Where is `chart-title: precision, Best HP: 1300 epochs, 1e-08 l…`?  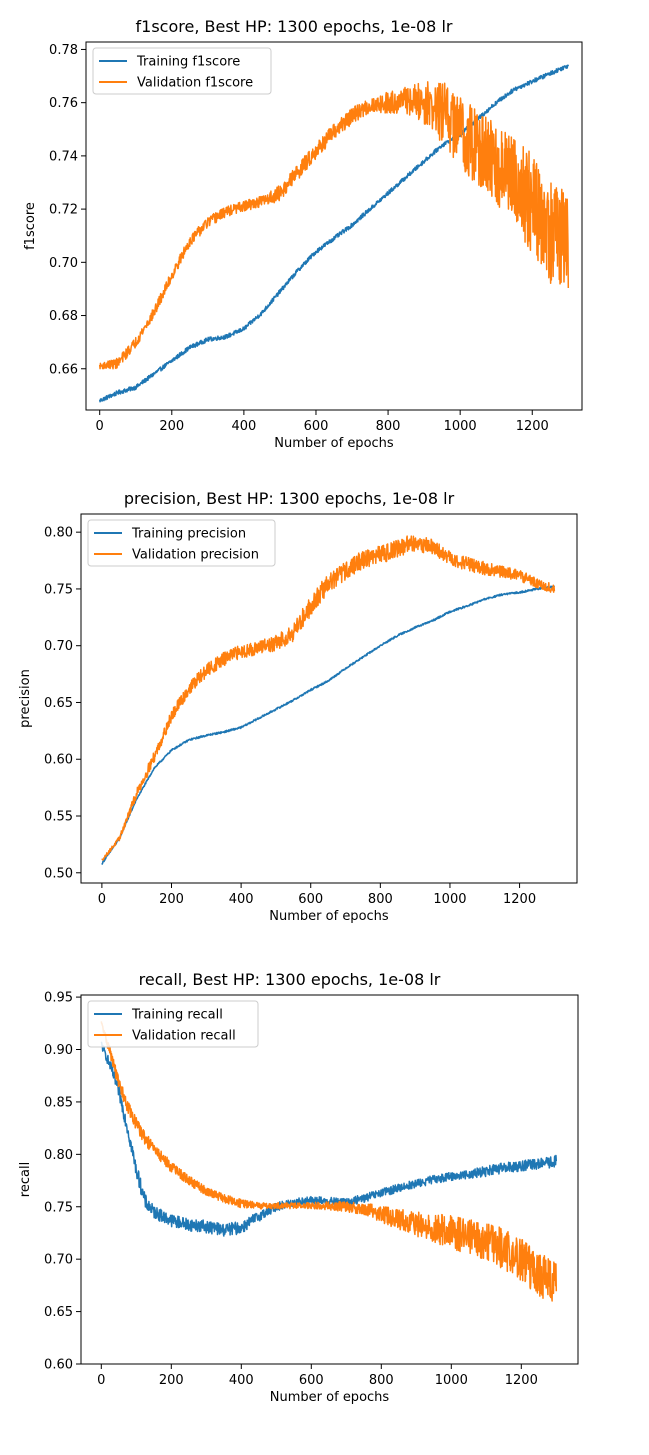
chart-title: precision, Best HP: 1300 epochs, 1e-08 l… is located at coordinates (289, 498).